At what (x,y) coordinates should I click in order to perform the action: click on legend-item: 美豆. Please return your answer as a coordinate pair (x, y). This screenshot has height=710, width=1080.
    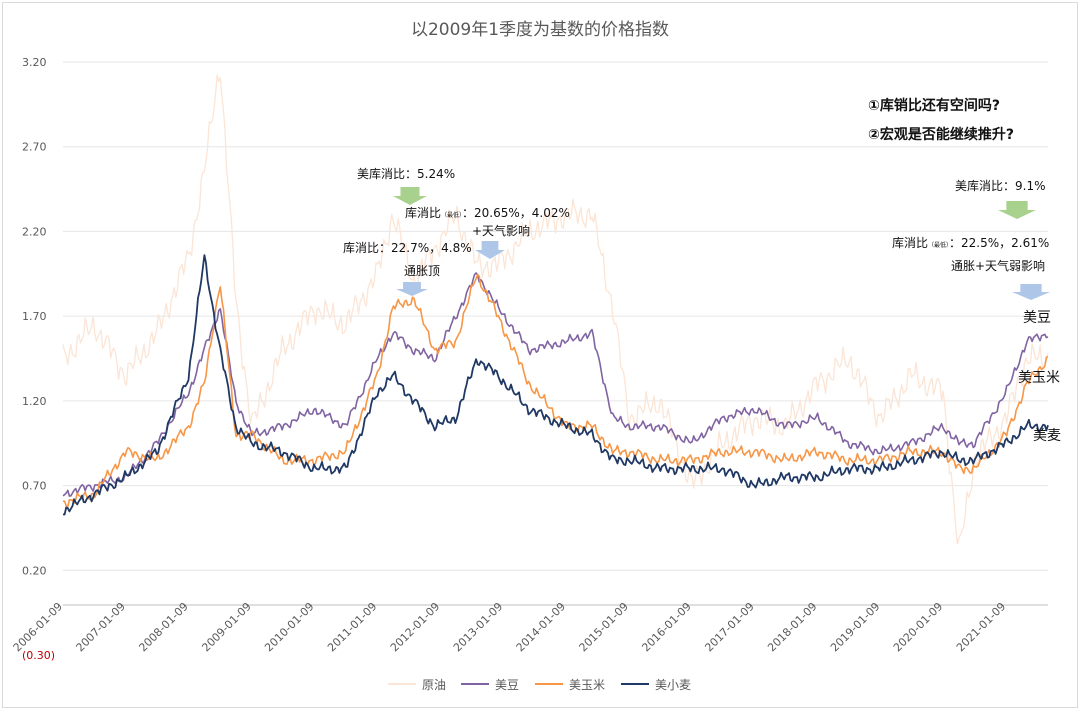
    Looking at the image, I should click on (507, 685).